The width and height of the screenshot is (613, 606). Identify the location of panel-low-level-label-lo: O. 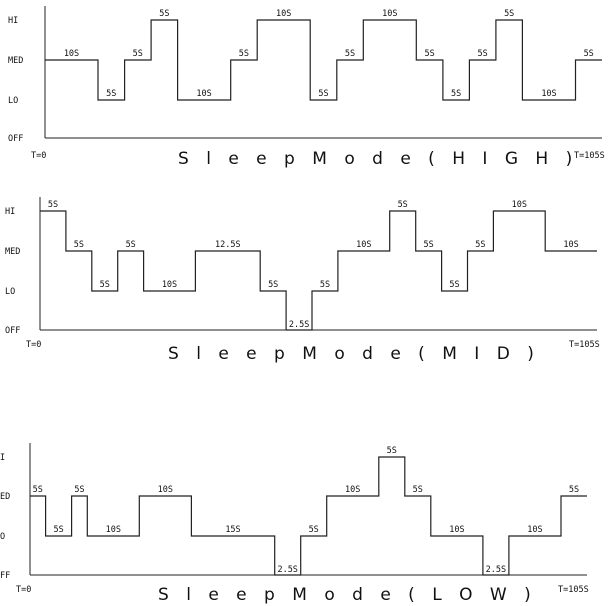
(2, 537).